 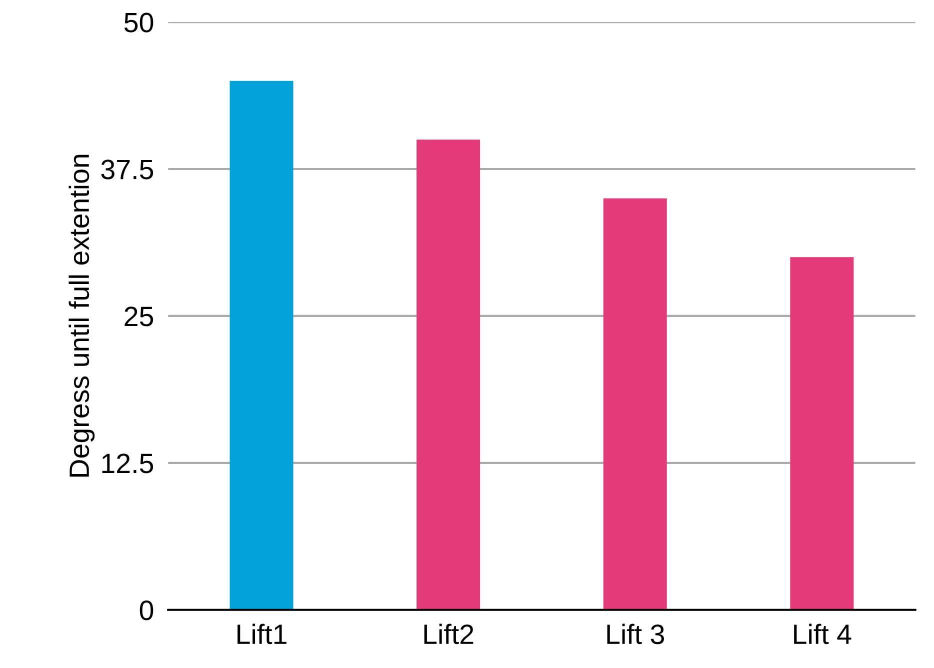 What do you see at coordinates (139, 316) in the screenshot?
I see `y-tick-label: 25` at bounding box center [139, 316].